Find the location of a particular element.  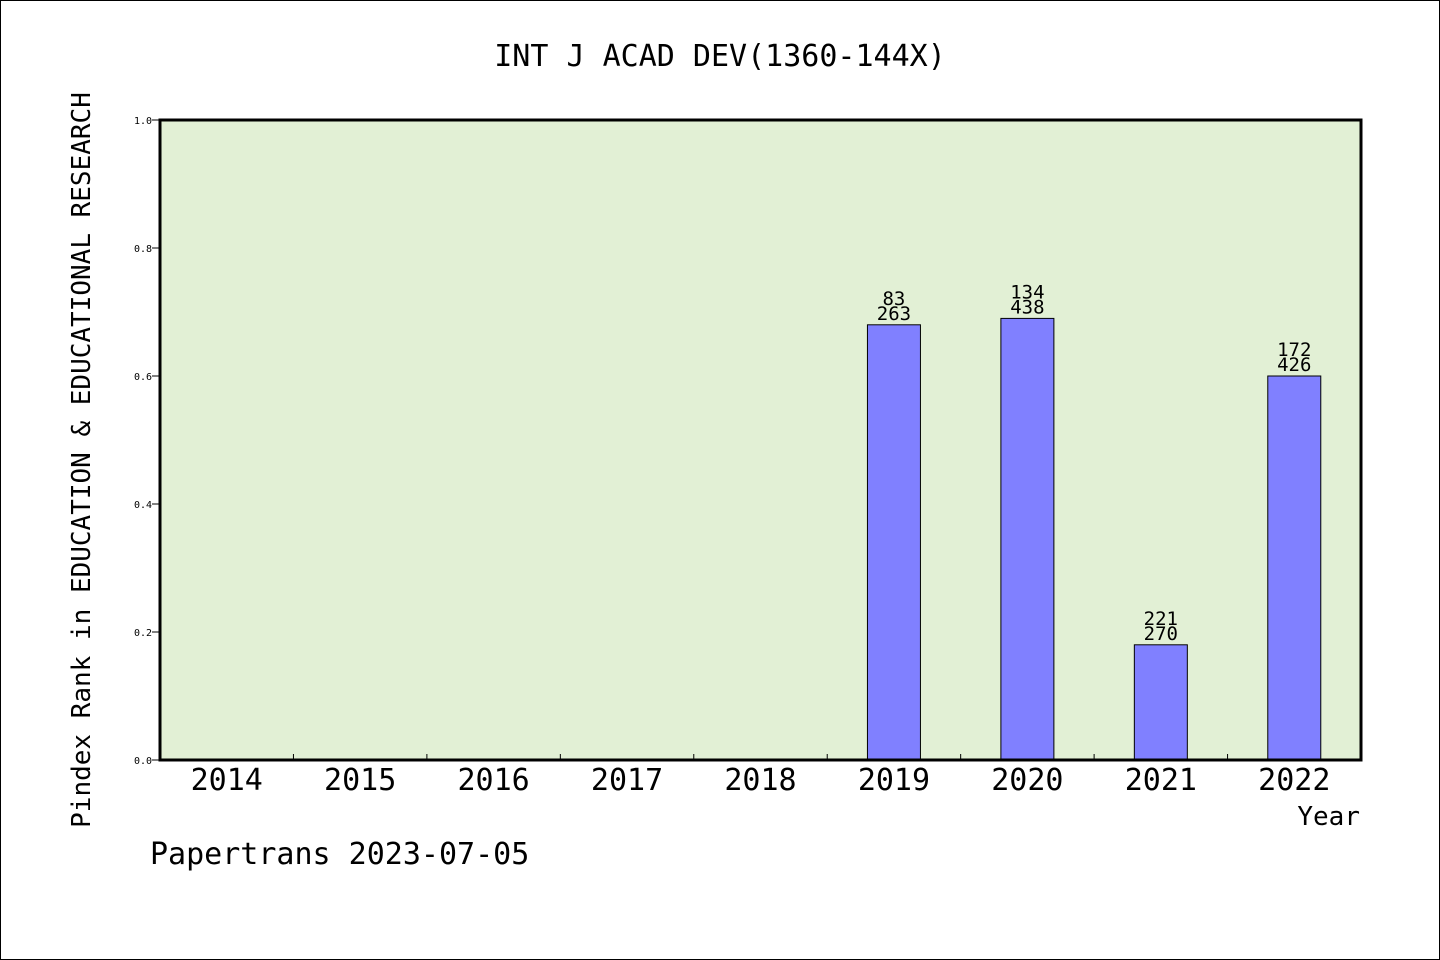

bar-label-total: 426 is located at coordinates (1294, 365).